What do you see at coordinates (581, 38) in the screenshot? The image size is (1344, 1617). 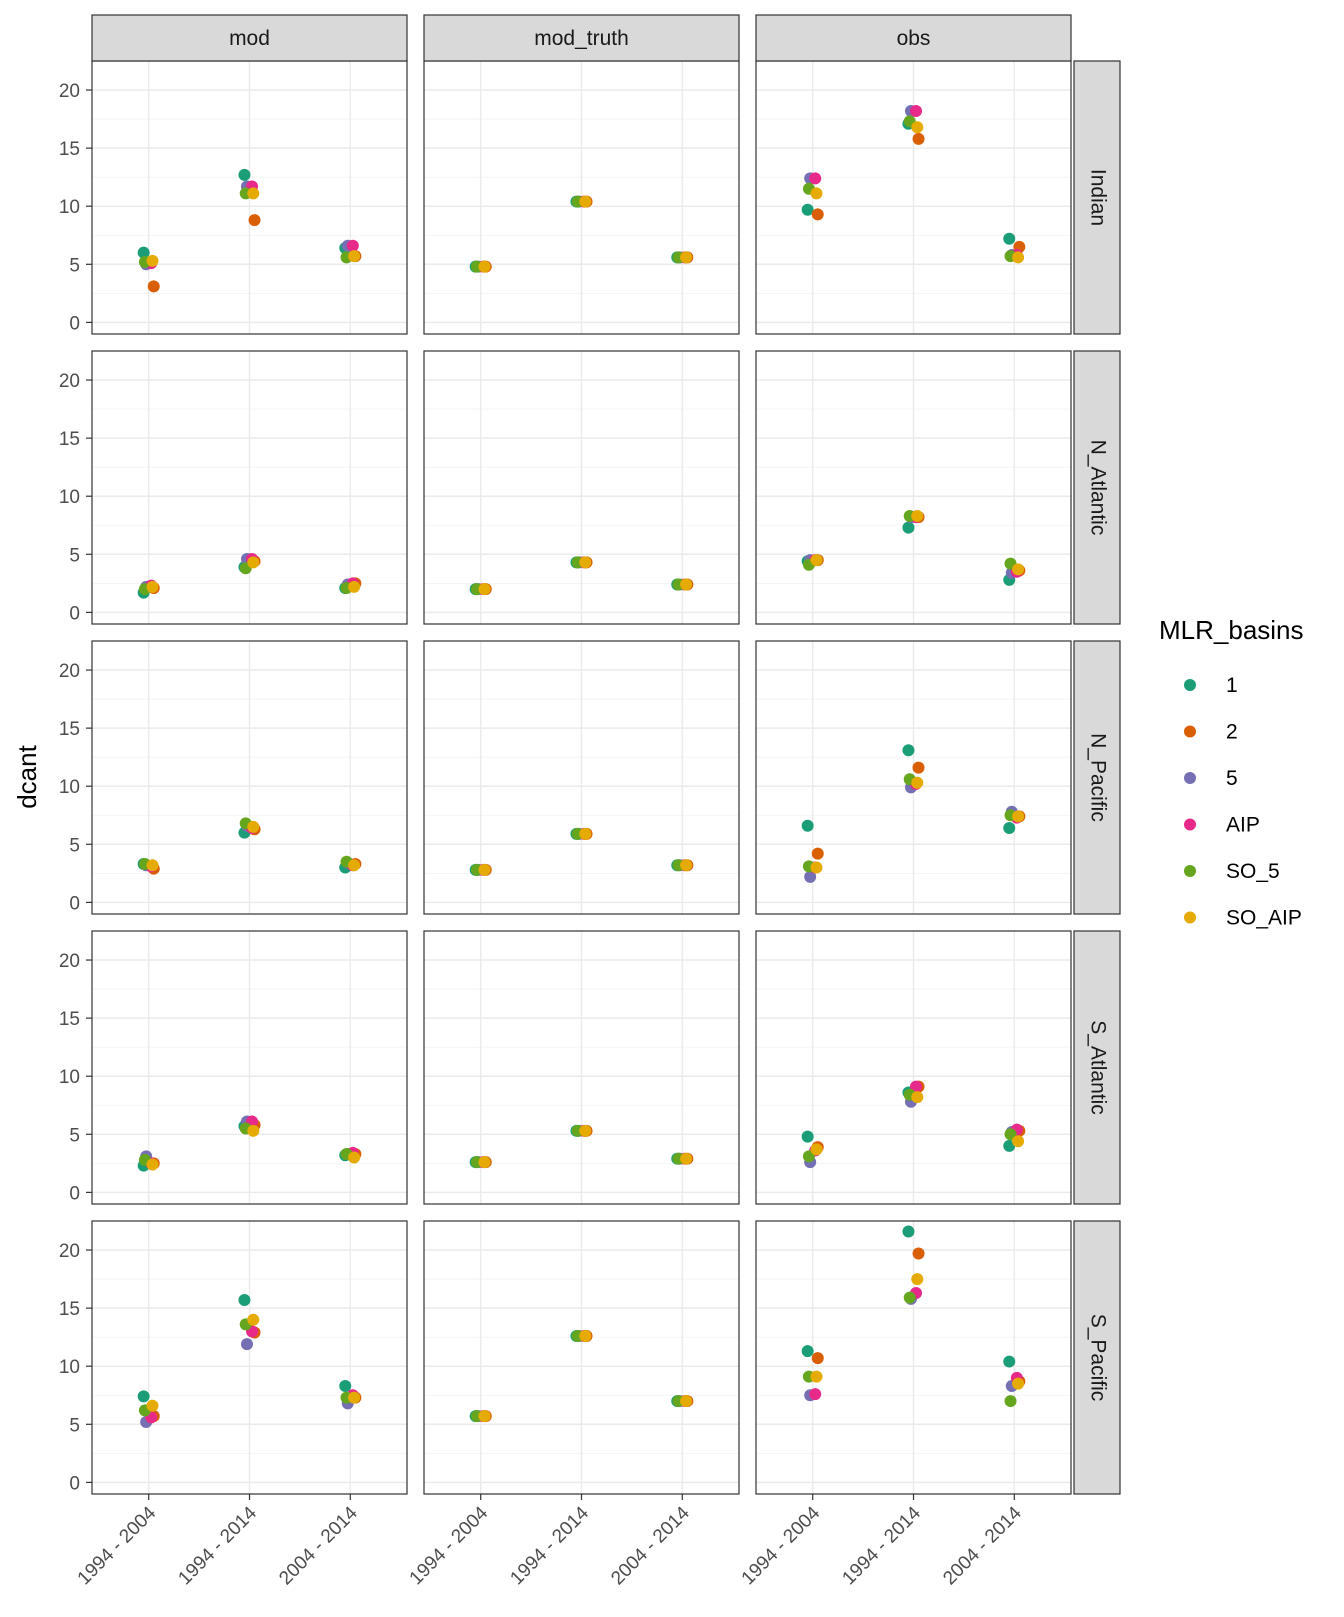 I see `column-strip-label: mod_truth` at bounding box center [581, 38].